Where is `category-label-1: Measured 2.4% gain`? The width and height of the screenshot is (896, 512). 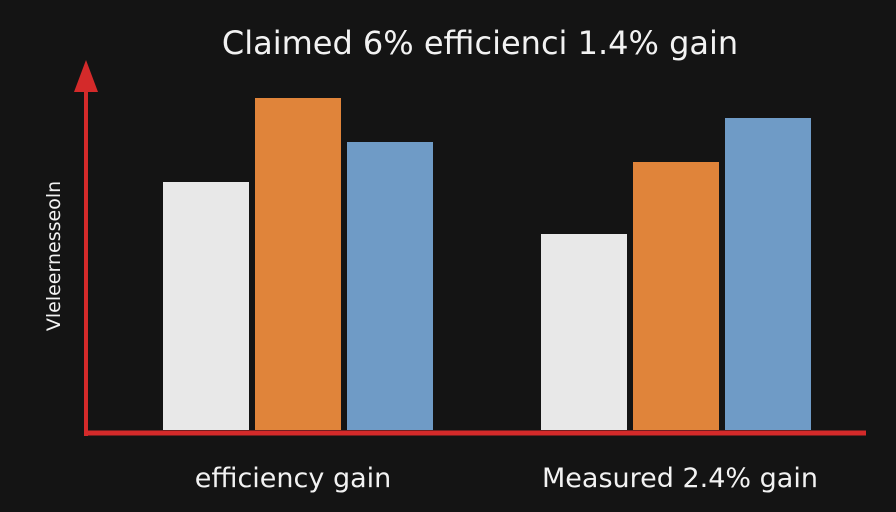
category-label-1: Measured 2.4% gain is located at coordinates (680, 478).